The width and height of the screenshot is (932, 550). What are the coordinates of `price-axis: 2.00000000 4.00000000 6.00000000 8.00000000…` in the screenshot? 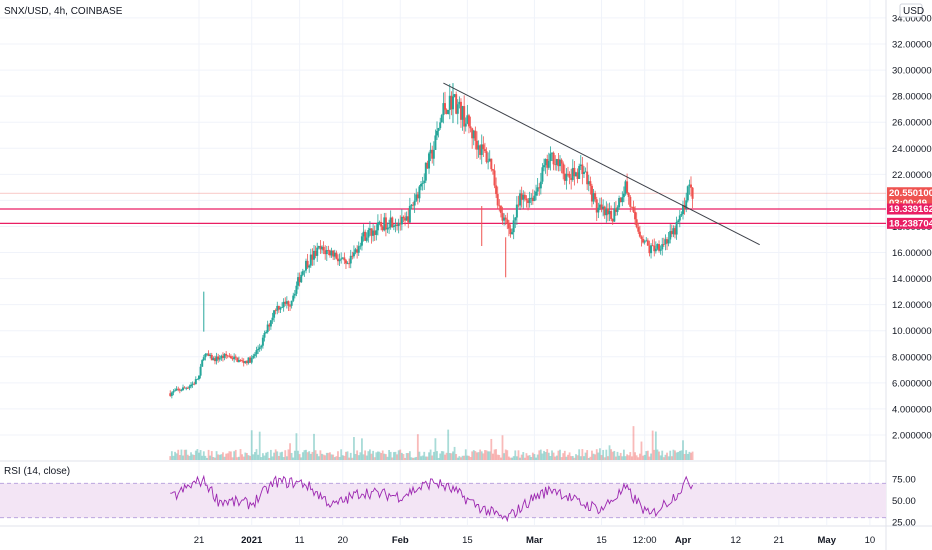 It's located at (912, 227).